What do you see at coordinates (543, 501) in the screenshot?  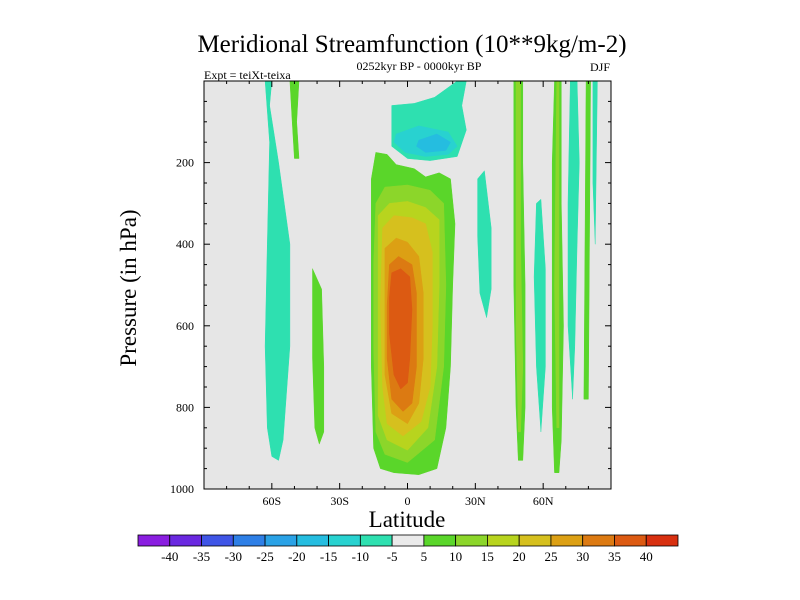 I see `x-tick-label: 60N` at bounding box center [543, 501].